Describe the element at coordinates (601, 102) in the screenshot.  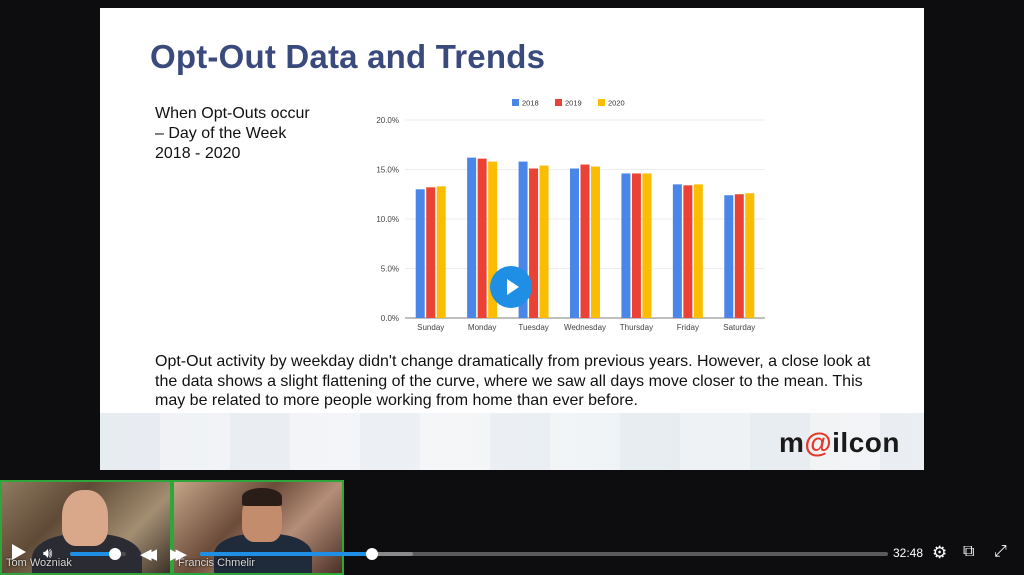
I see `legend-swatch-2020` at that location.